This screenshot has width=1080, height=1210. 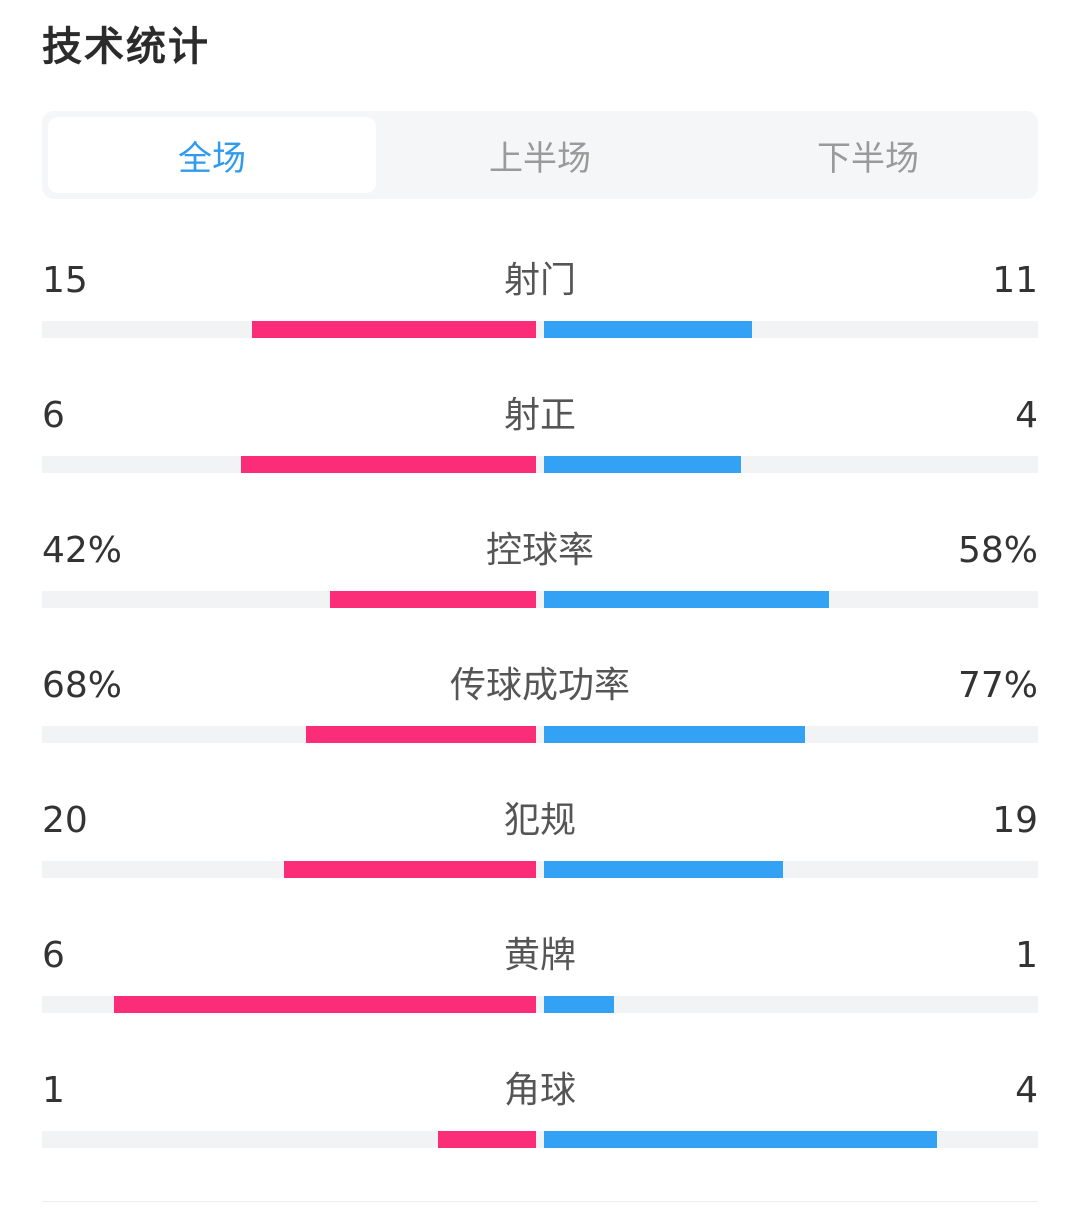 I want to click on stat-label: 射正, so click(x=539, y=415).